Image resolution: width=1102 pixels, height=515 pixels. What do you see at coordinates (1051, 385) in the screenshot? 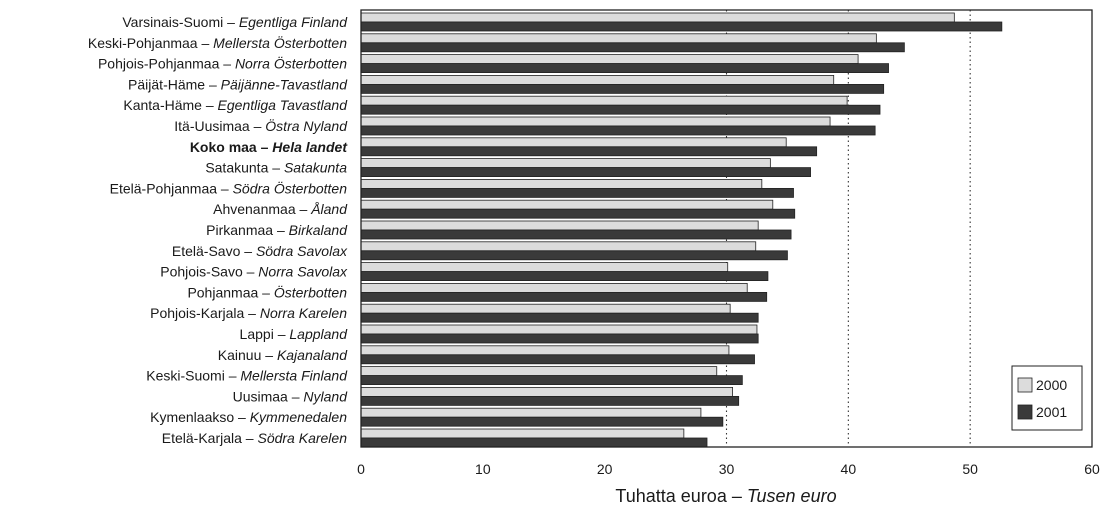
I see `legend-label-2000: 2000` at bounding box center [1051, 385].